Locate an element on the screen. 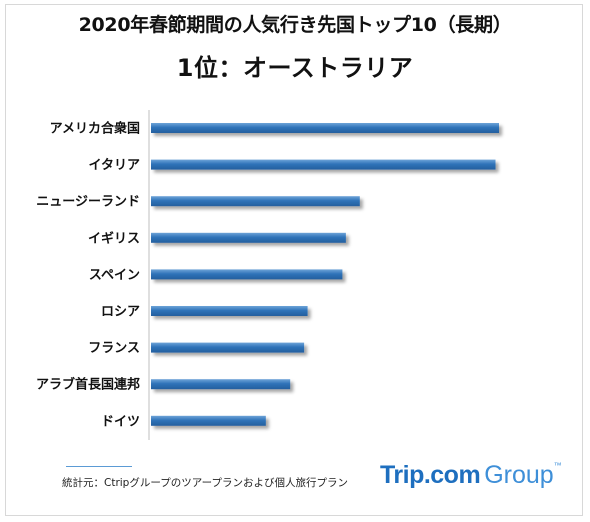 The image size is (590, 522). category-label-6: フランス is located at coordinates (114, 348).